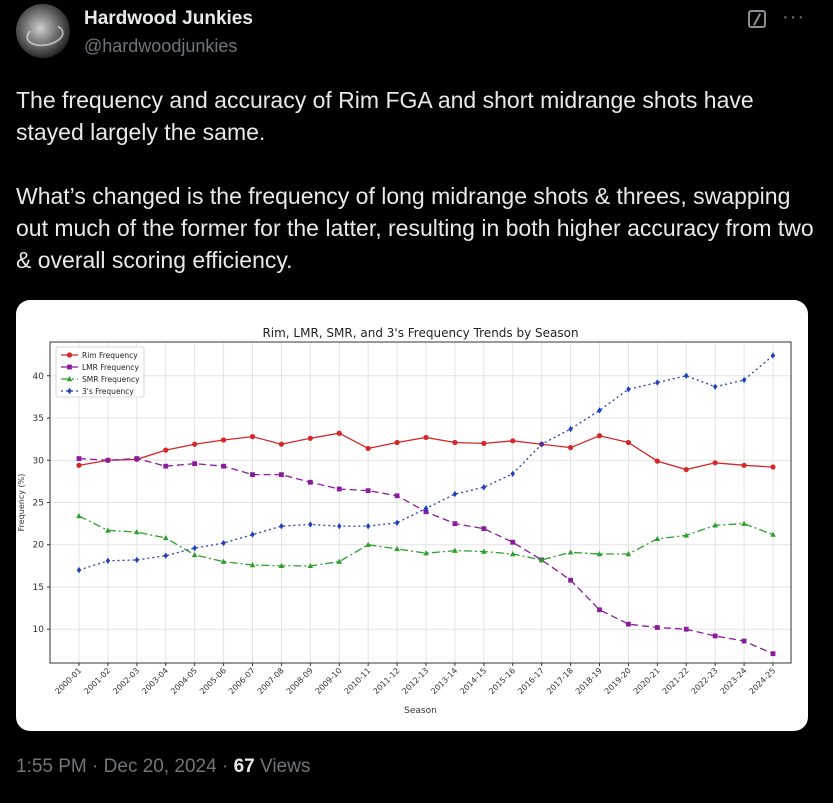  What do you see at coordinates (161, 46) in the screenshot?
I see `author-handle: @hardwoodjunkies` at bounding box center [161, 46].